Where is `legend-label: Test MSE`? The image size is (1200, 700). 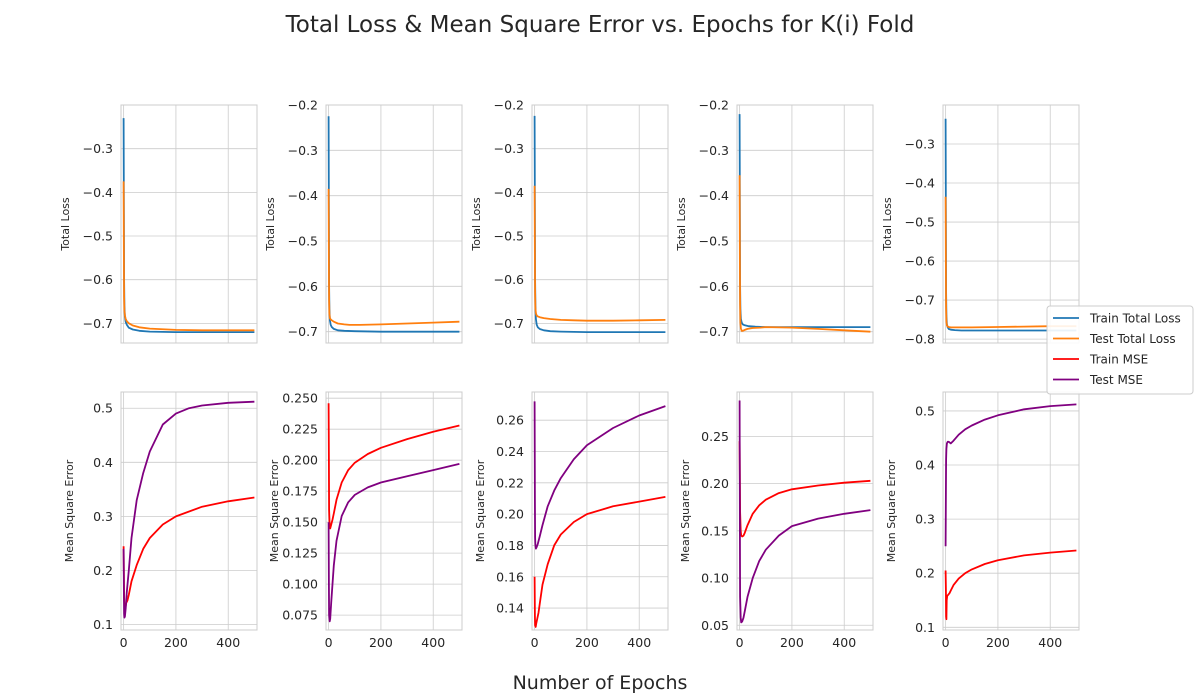 legend-label: Test MSE is located at coordinates (1116, 380).